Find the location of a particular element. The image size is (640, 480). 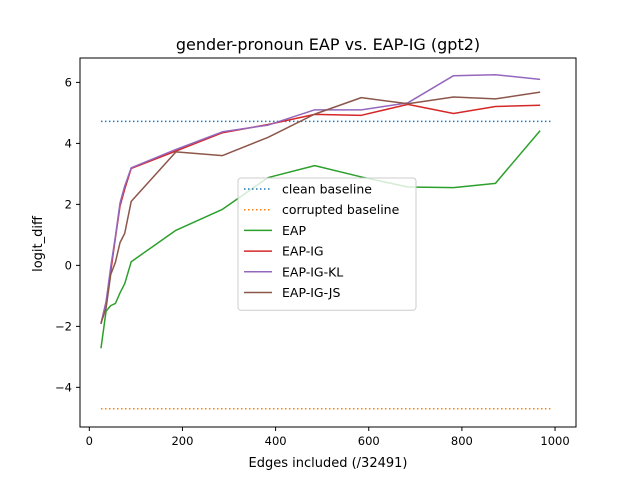

legend-label: EAP-IG-JS is located at coordinates (311, 292).